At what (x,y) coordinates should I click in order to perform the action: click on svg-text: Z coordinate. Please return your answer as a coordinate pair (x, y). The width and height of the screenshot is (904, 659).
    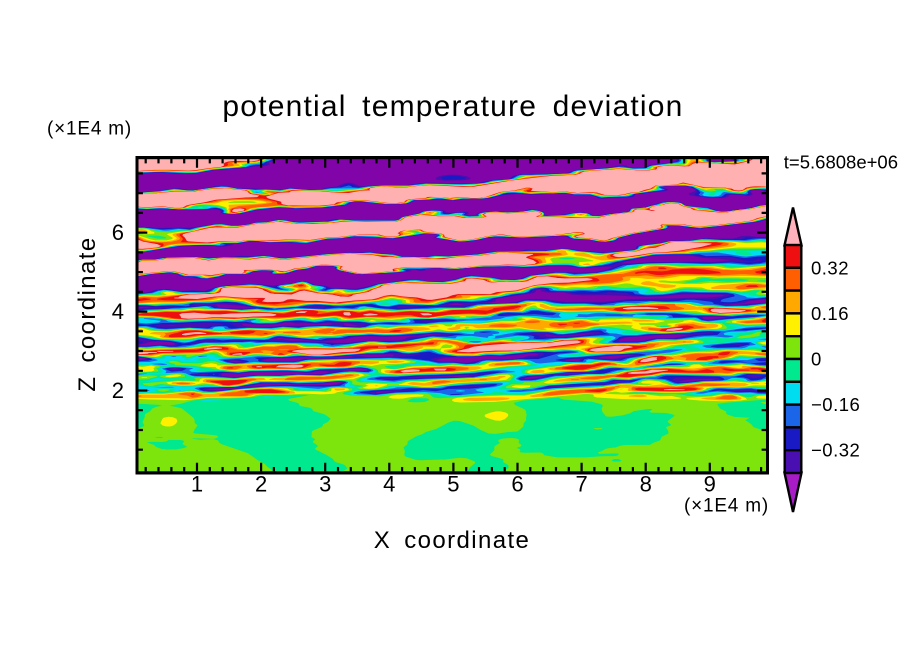
    Looking at the image, I should click on (87, 313).